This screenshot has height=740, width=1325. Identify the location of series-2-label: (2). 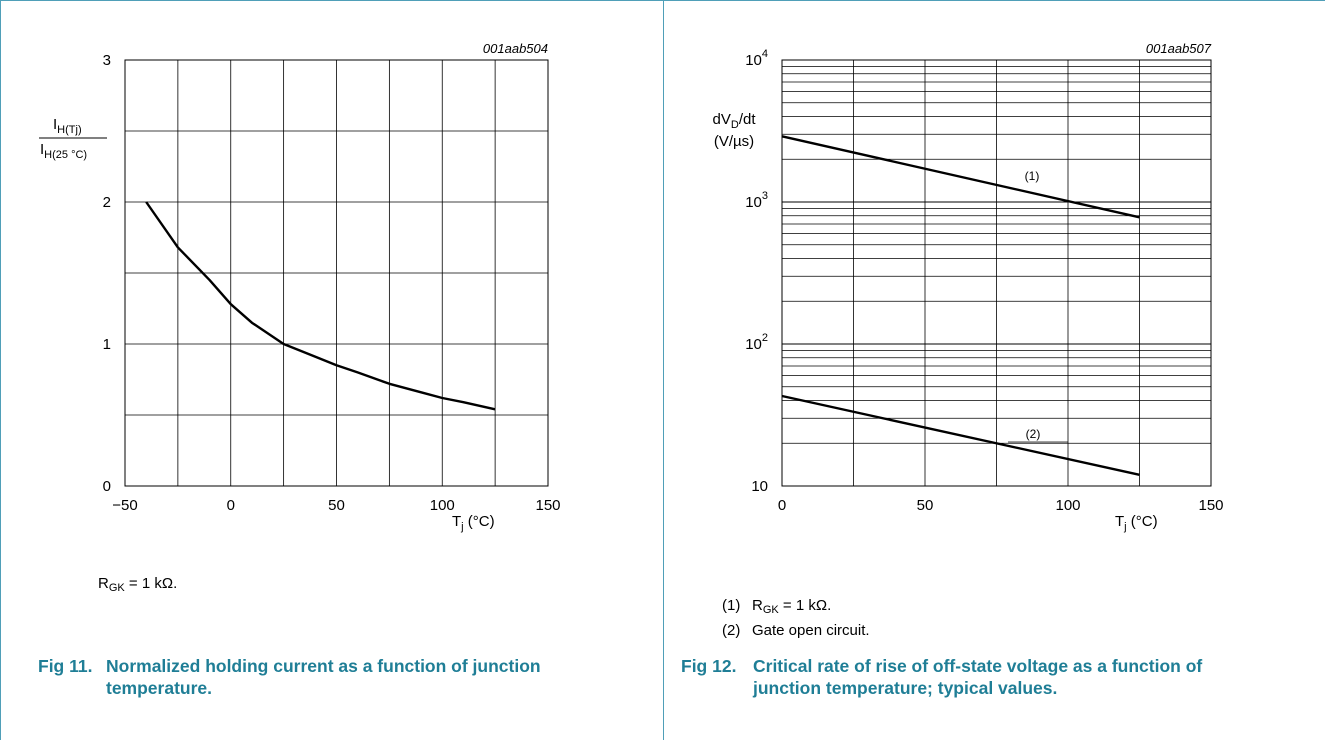
(1033, 434).